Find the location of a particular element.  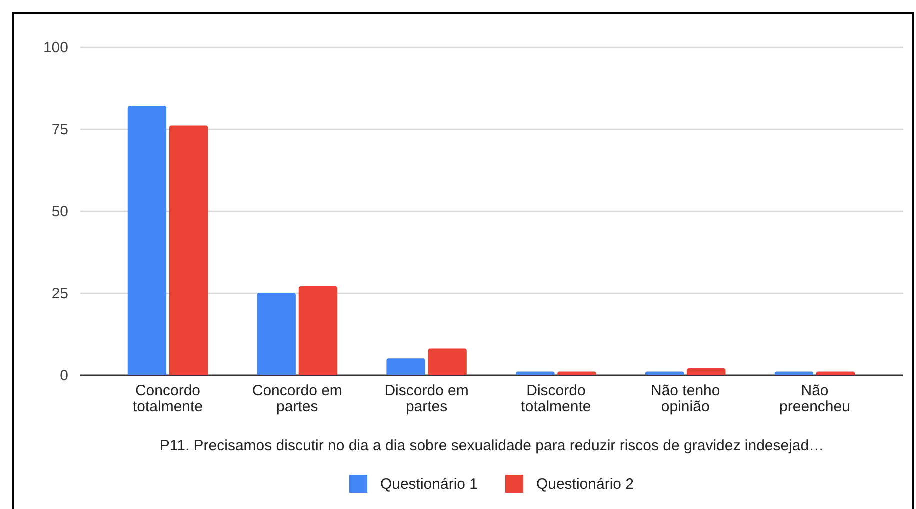

legend-label: Questionário 2 is located at coordinates (585, 484).